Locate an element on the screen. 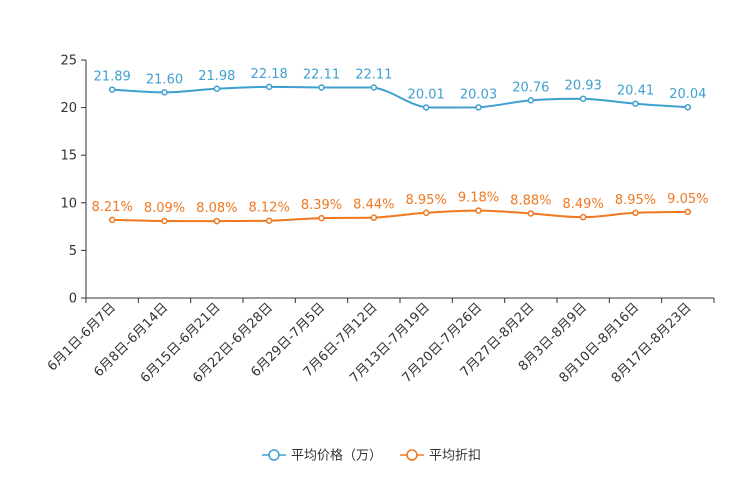 This screenshot has height=496, width=744. legend-item-0: 平均价格（万） is located at coordinates (322, 456).